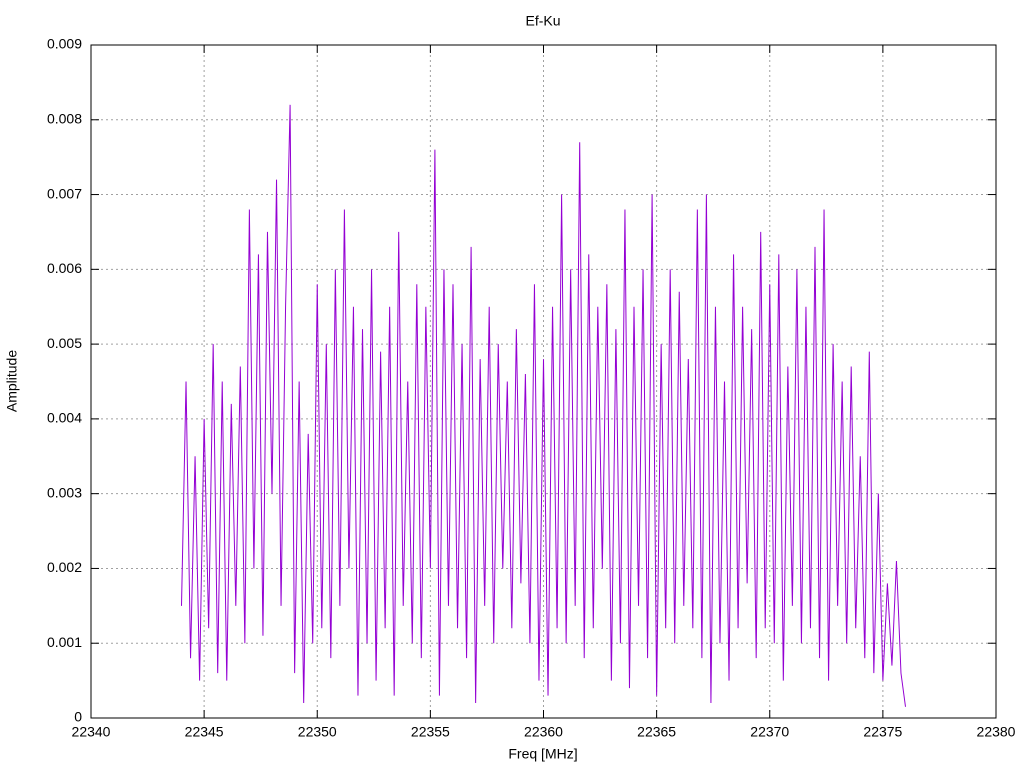 This screenshot has width=1024, height=768. What do you see at coordinates (996, 732) in the screenshot?
I see `x-tick-label: 22380` at bounding box center [996, 732].